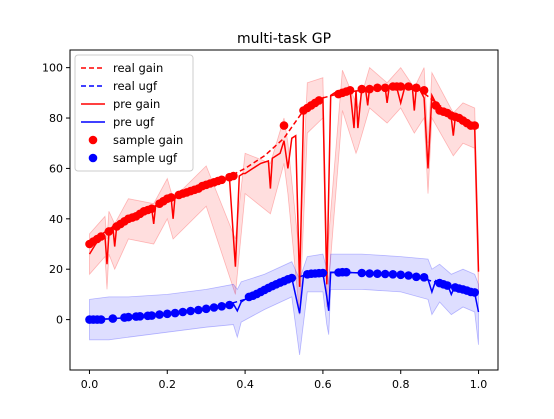 The height and width of the screenshot is (419, 554). Describe the element at coordinates (59, 320) in the screenshot. I see `y-tick-label: 0` at that location.